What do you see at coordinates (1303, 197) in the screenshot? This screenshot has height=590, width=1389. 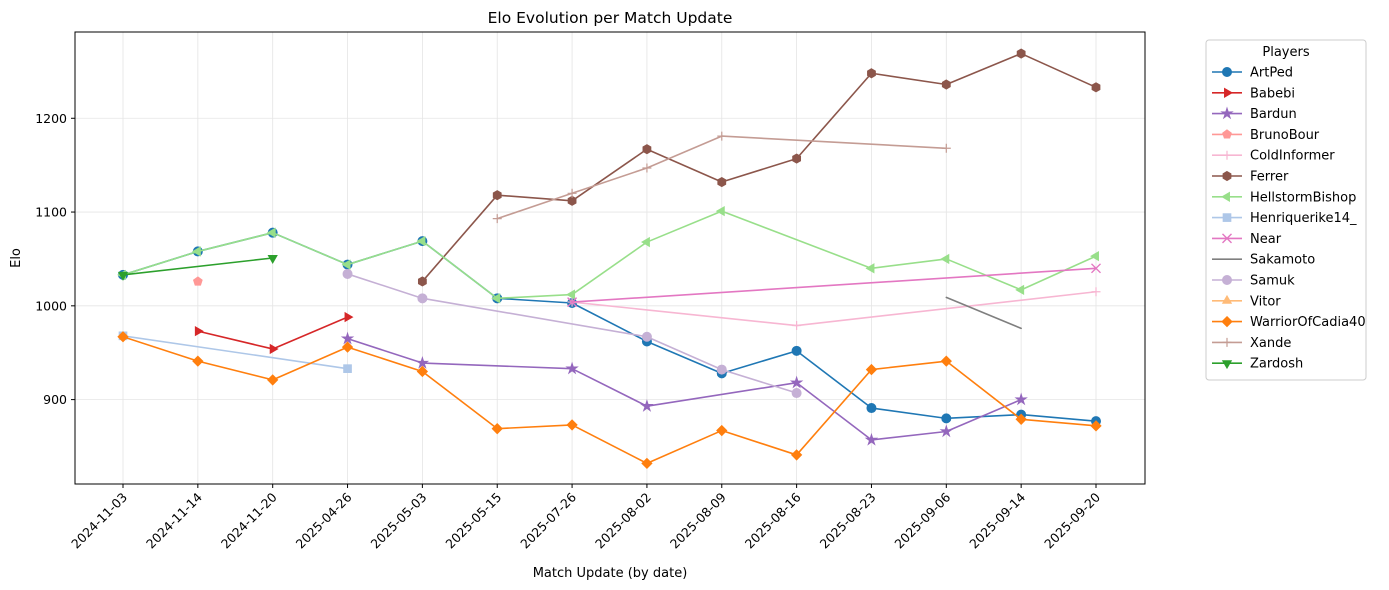 I see `legend-label: HellstormBishop` at bounding box center [1303, 197].